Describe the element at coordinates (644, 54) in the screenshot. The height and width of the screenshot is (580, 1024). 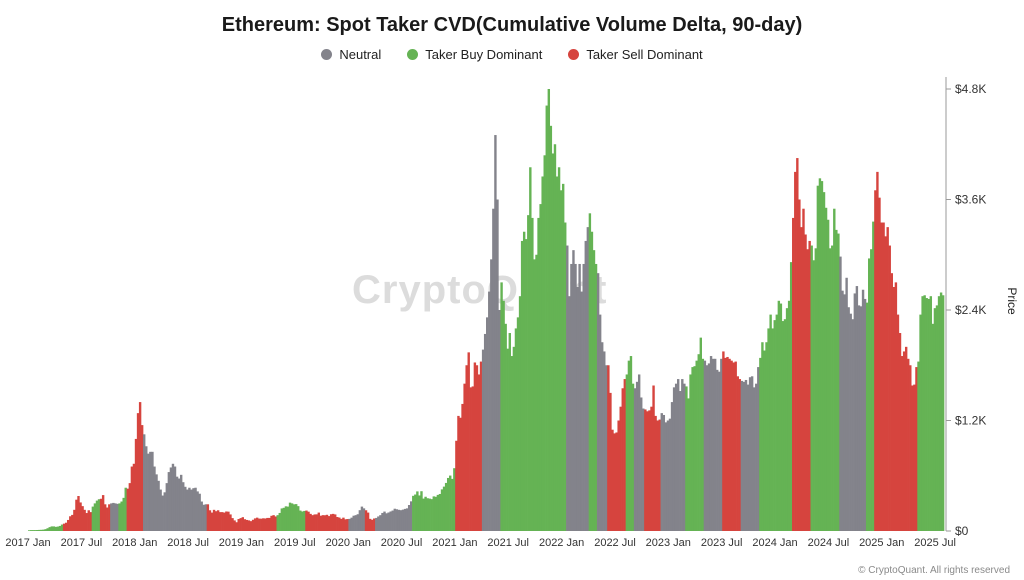
I see `legend-label-taker-sell: Taker Sell Dominant` at that location.